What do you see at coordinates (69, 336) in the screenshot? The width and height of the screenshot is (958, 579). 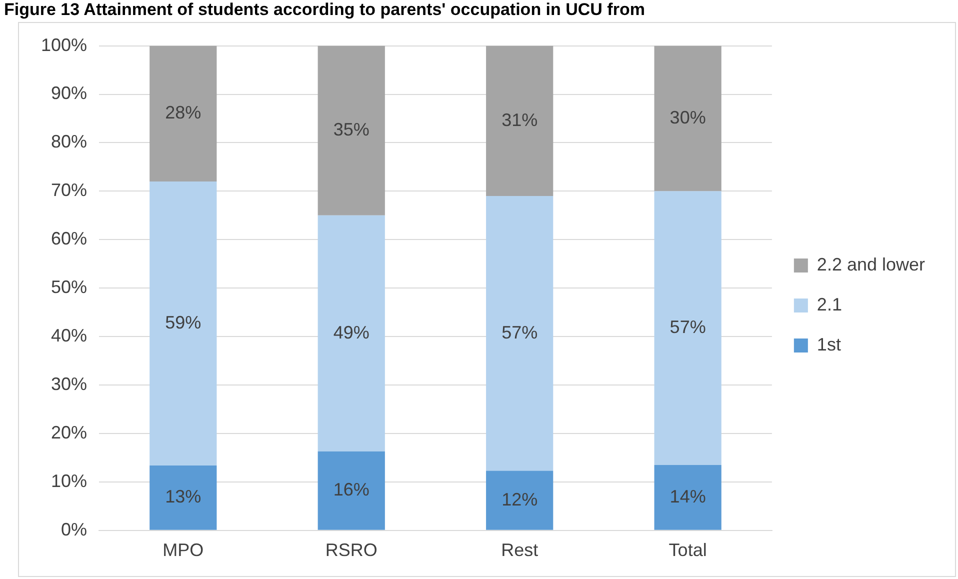 I see `y-tick-label: 40%` at bounding box center [69, 336].